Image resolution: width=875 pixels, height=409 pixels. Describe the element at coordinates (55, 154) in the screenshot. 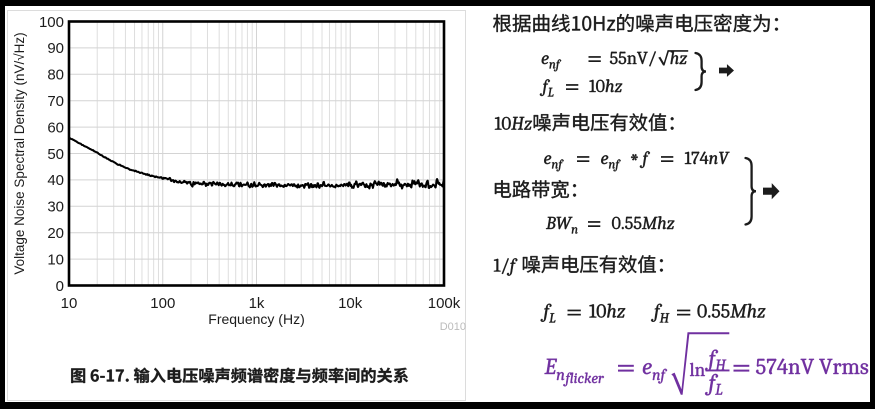

I see `svg-text: 50` at that location.